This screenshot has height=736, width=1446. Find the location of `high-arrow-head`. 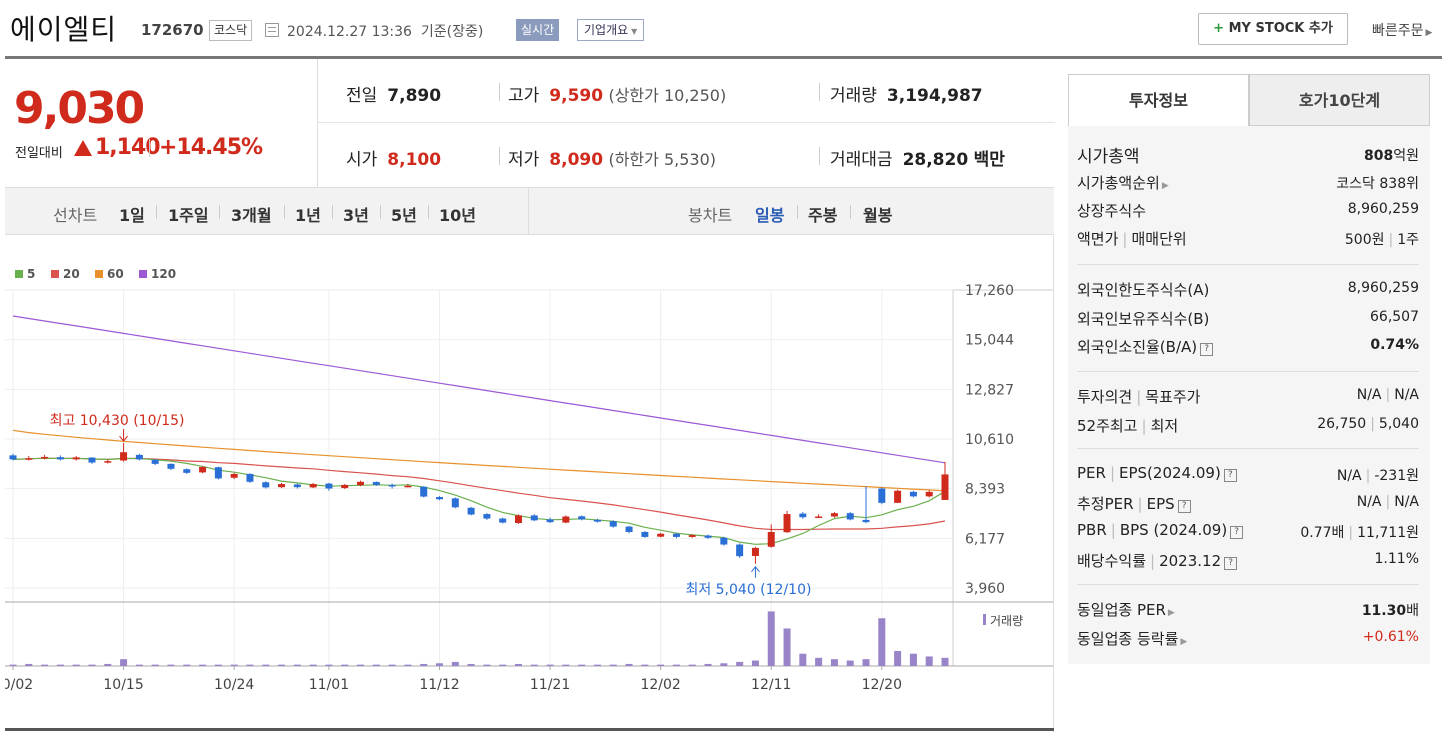

high-arrow-head is located at coordinates (123, 438).